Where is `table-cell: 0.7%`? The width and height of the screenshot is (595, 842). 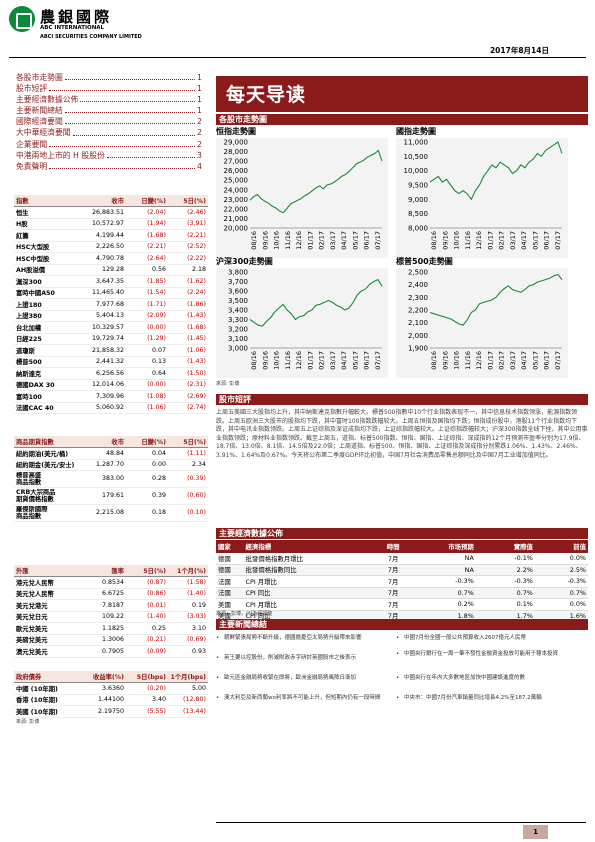 table-cell: 0.7% is located at coordinates (577, 592).